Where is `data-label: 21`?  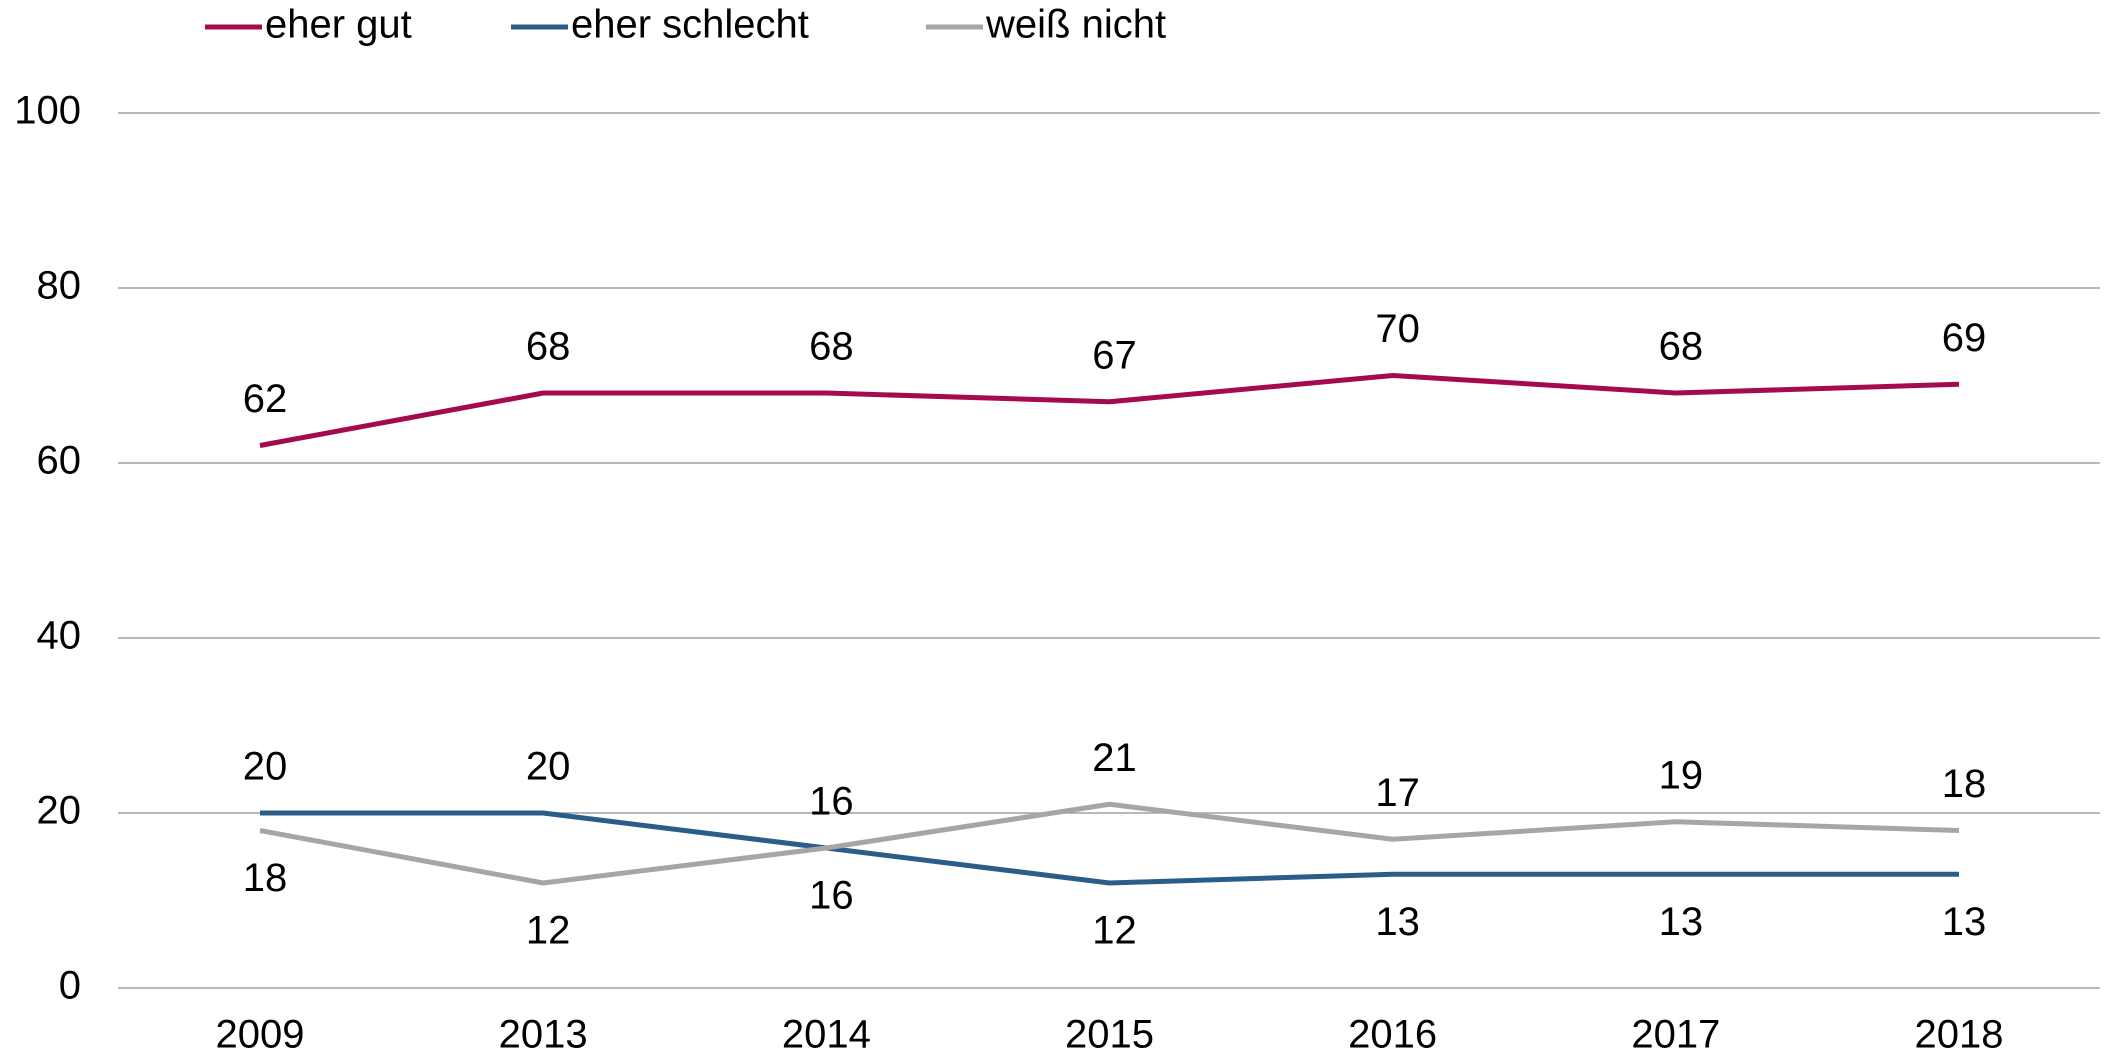 data-label: 21 is located at coordinates (1114, 758).